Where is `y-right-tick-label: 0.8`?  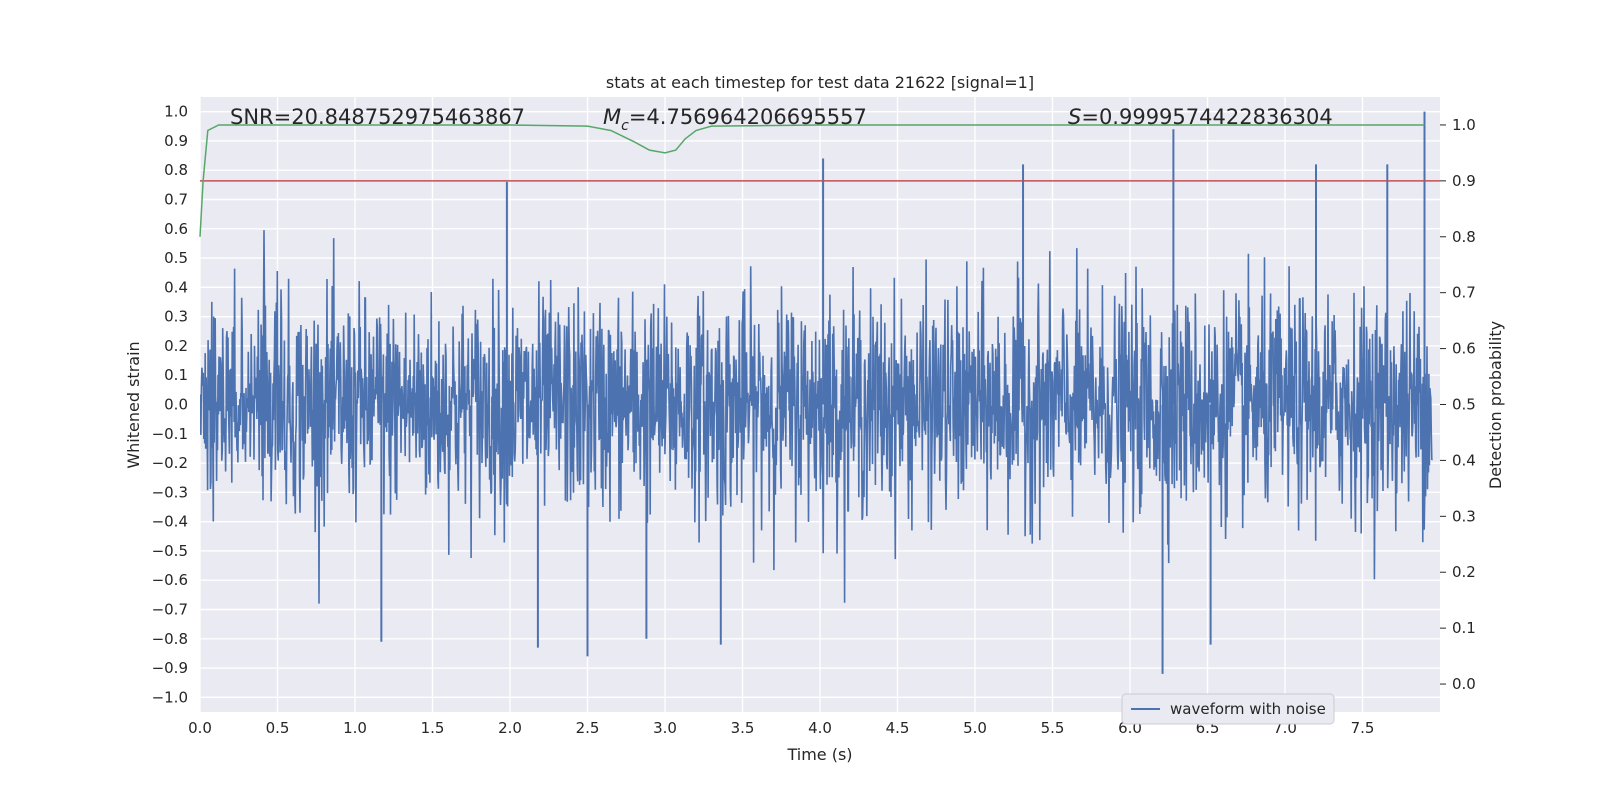
y-right-tick-label: 0.8 is located at coordinates (1464, 237).